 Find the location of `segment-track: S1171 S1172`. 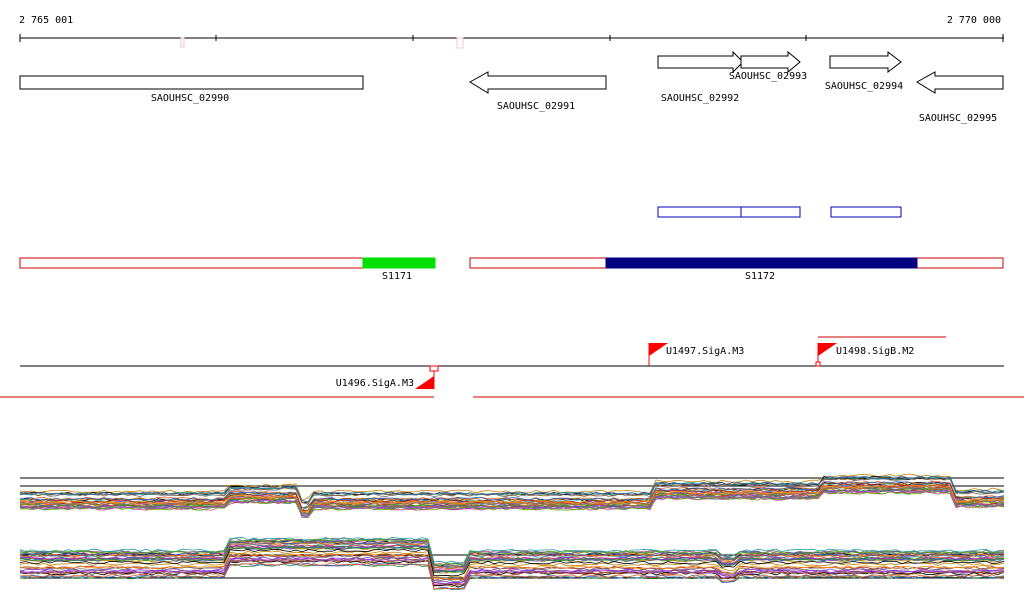

segment-track: S1171 S1172 is located at coordinates (511, 269).